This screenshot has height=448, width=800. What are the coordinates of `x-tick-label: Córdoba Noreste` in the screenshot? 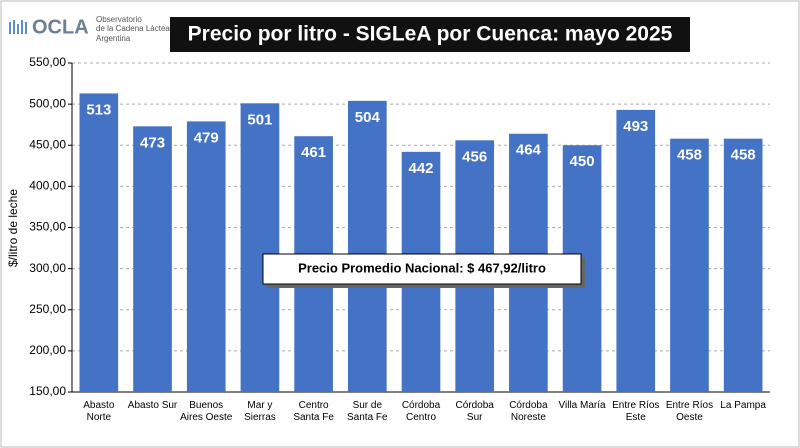 It's located at (528, 411).